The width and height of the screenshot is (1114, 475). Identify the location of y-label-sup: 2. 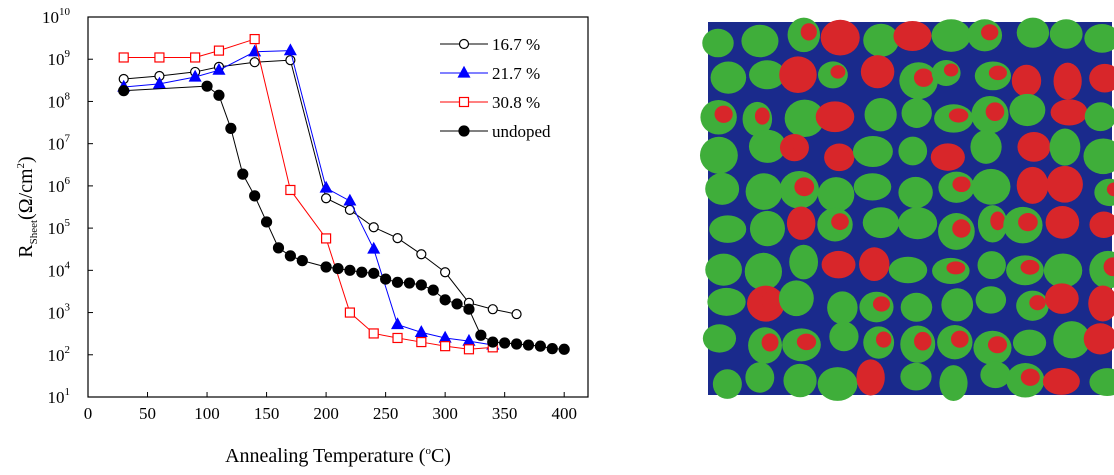
(21, 166).